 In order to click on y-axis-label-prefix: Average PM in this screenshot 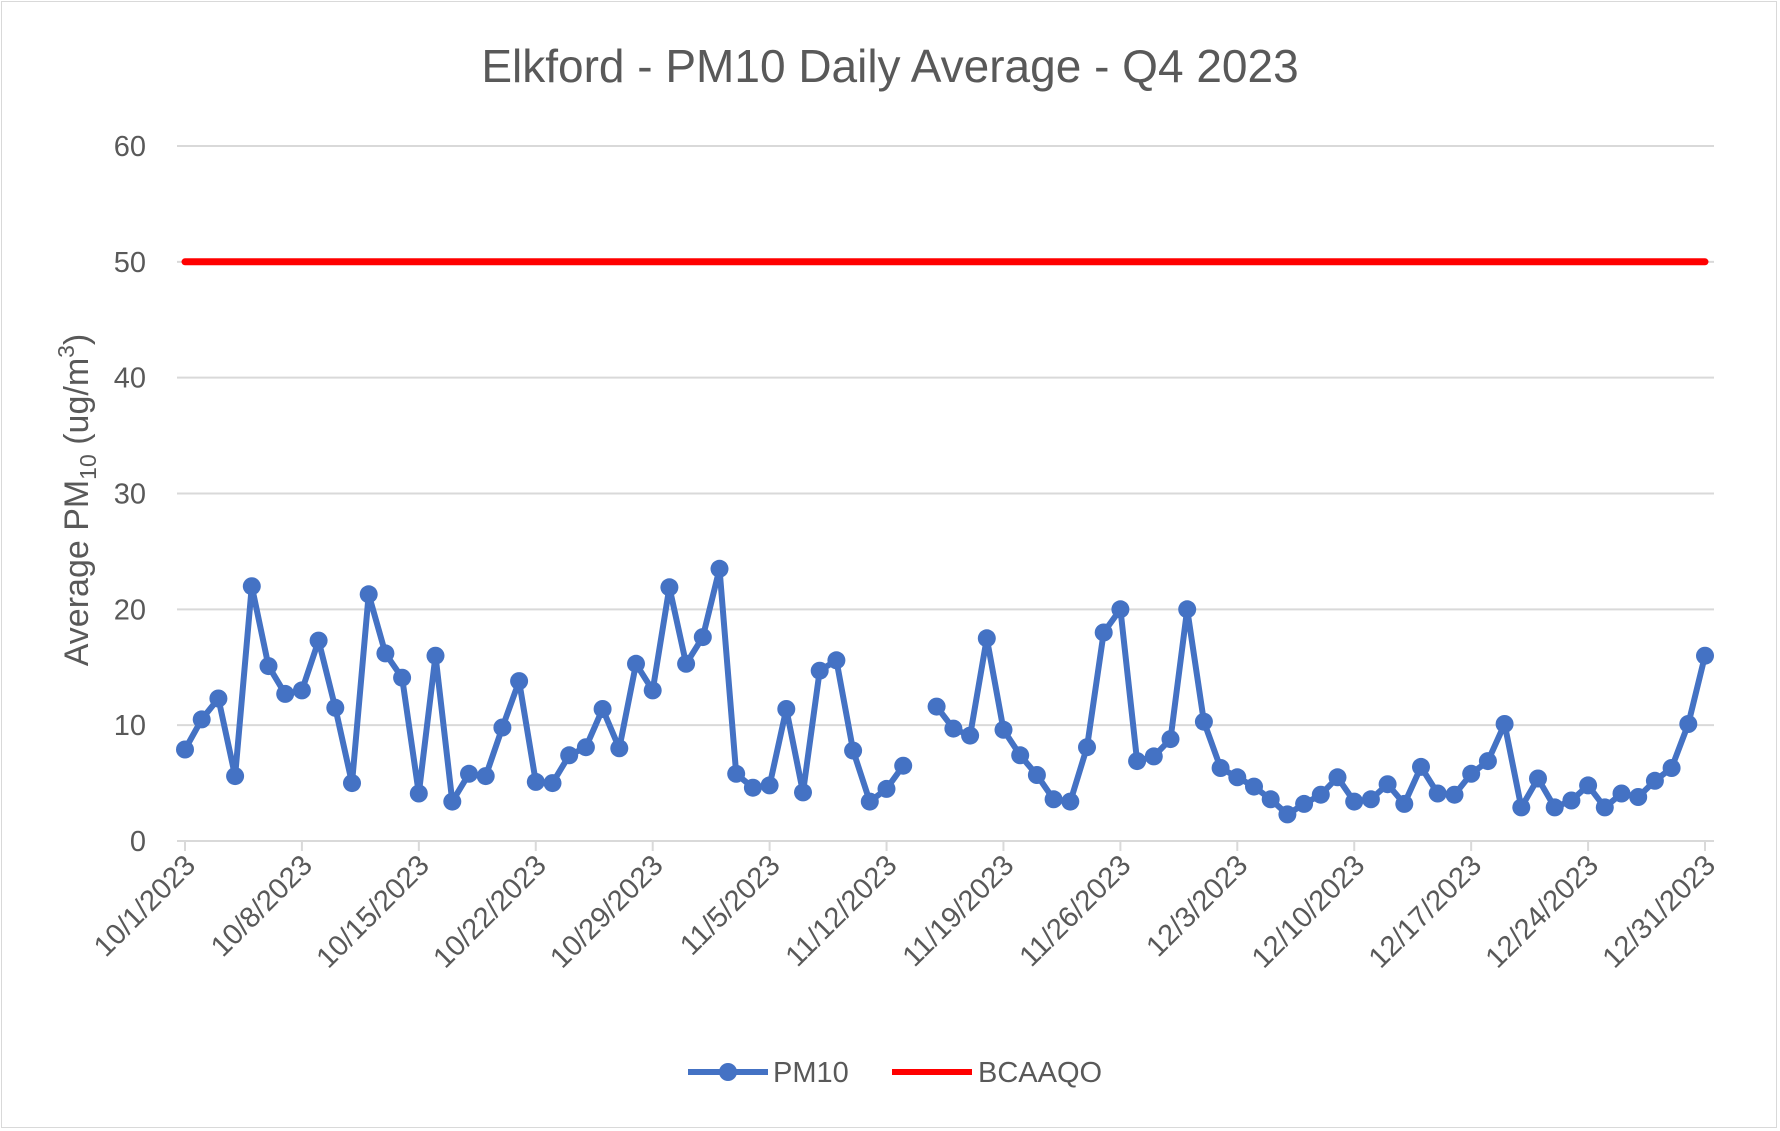, I will do `click(77, 573)`.